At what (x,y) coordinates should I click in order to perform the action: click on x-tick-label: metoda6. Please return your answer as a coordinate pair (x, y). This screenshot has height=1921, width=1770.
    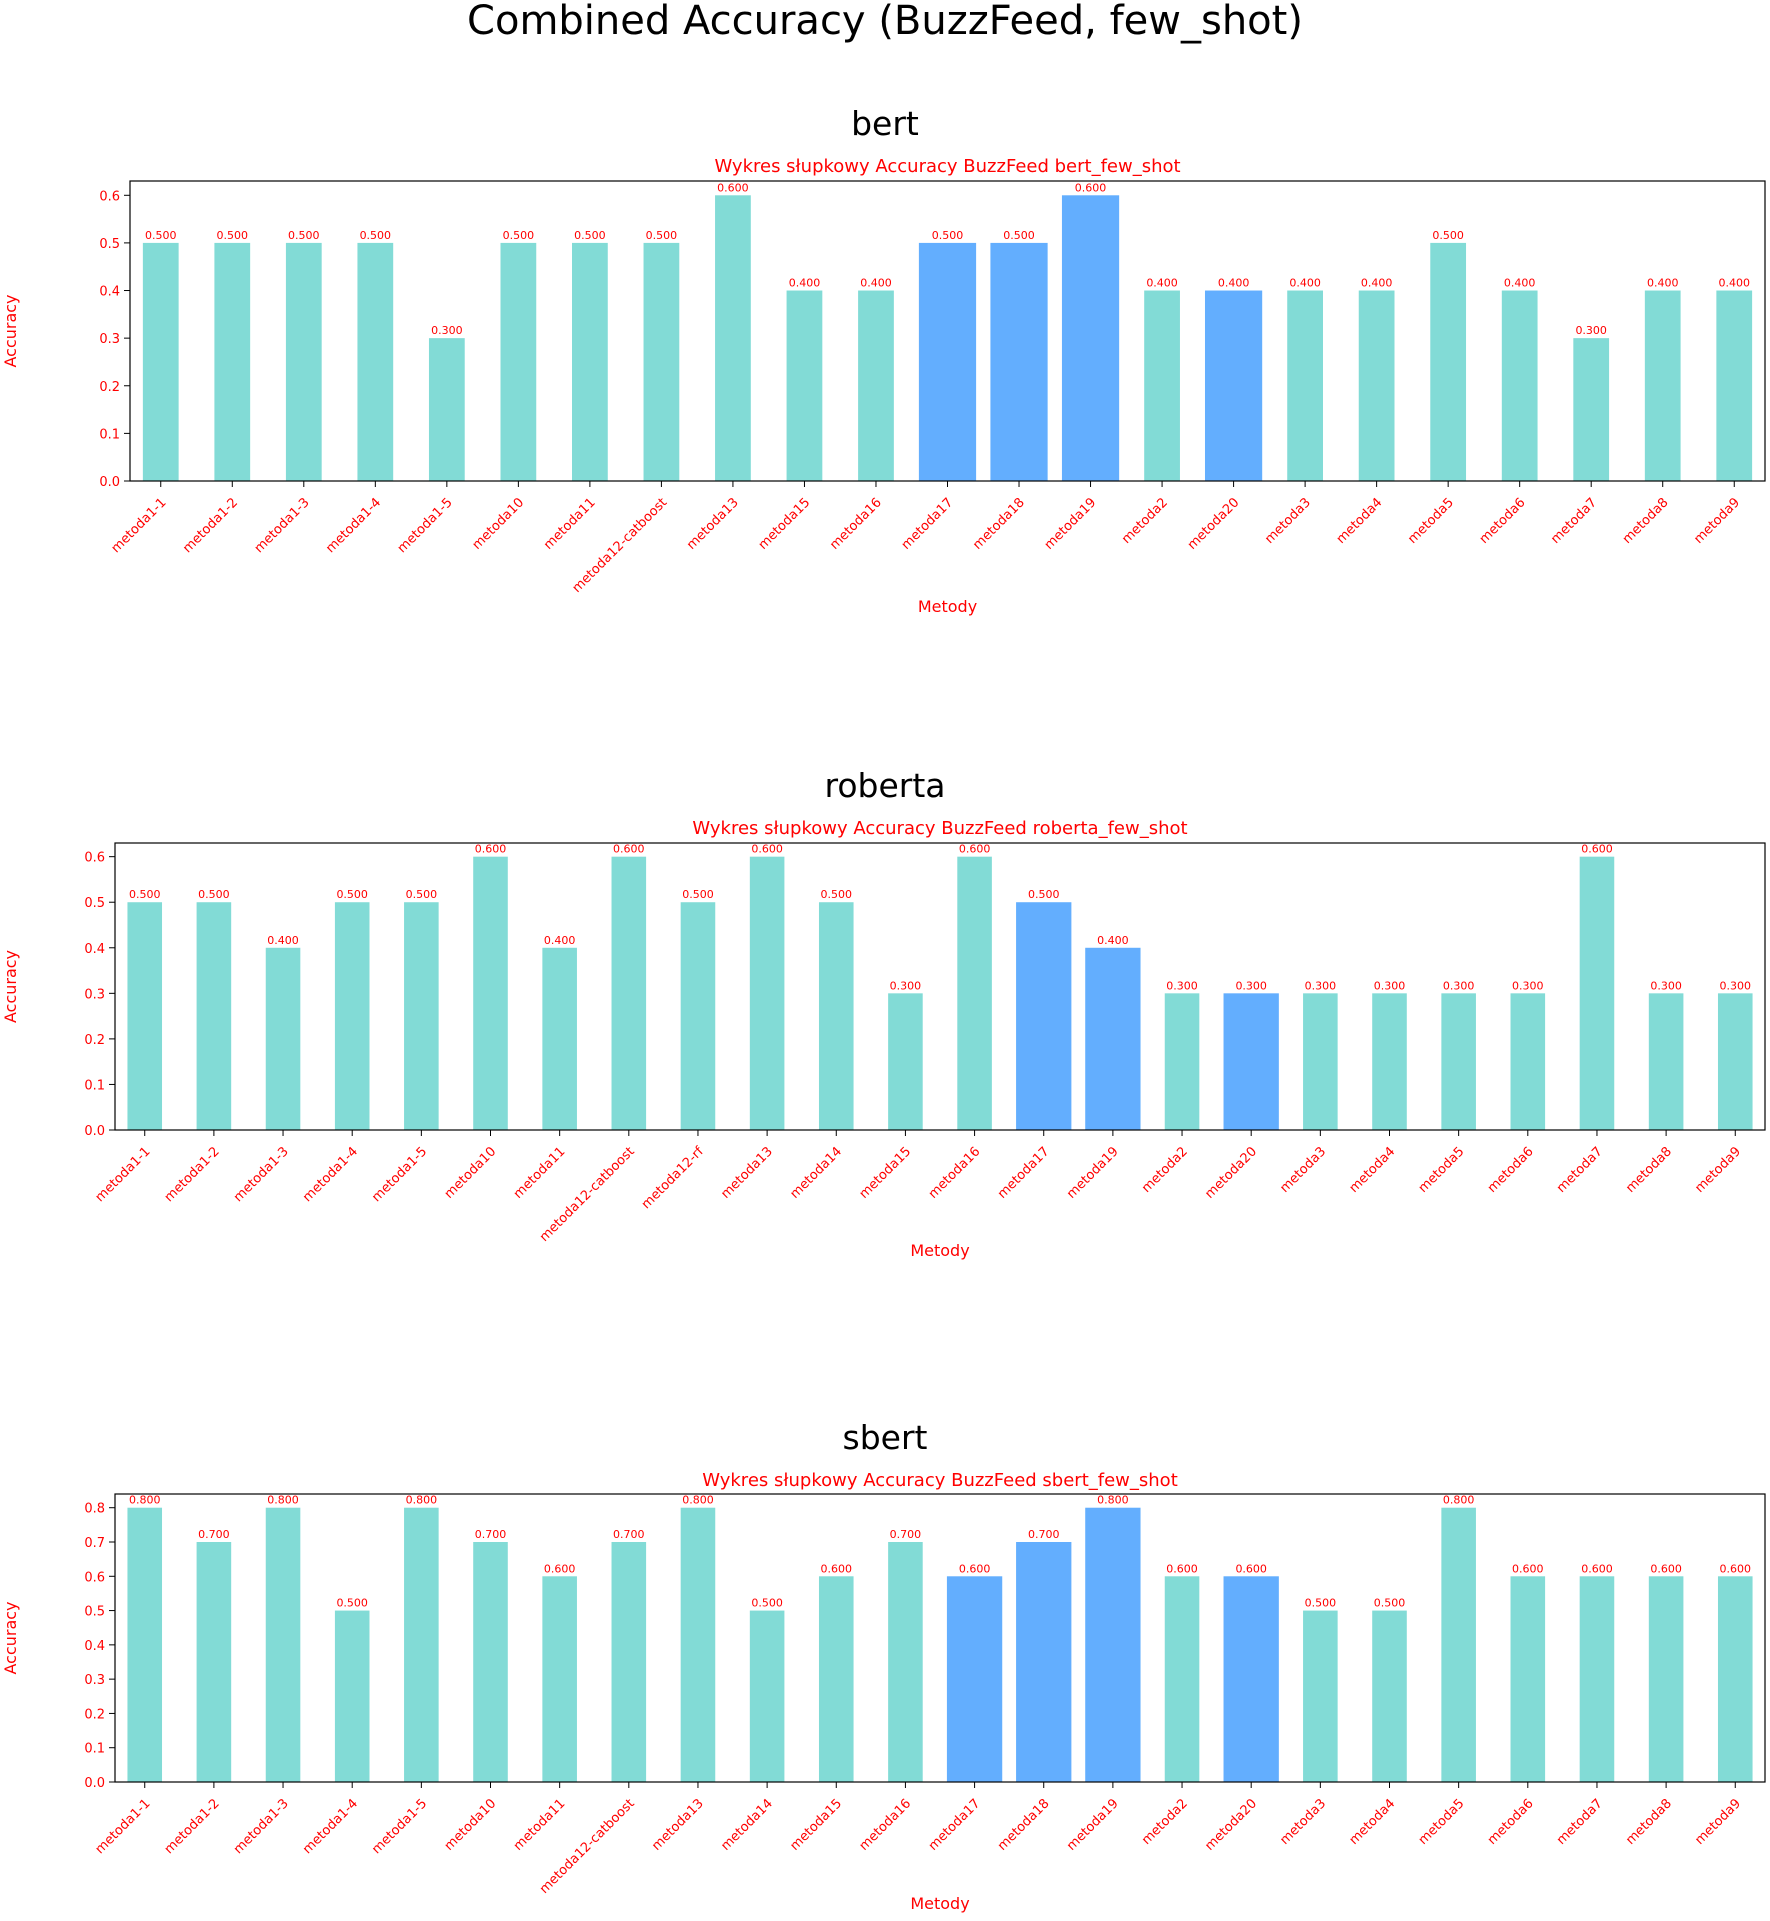
    Looking at the image, I should click on (1503, 521).